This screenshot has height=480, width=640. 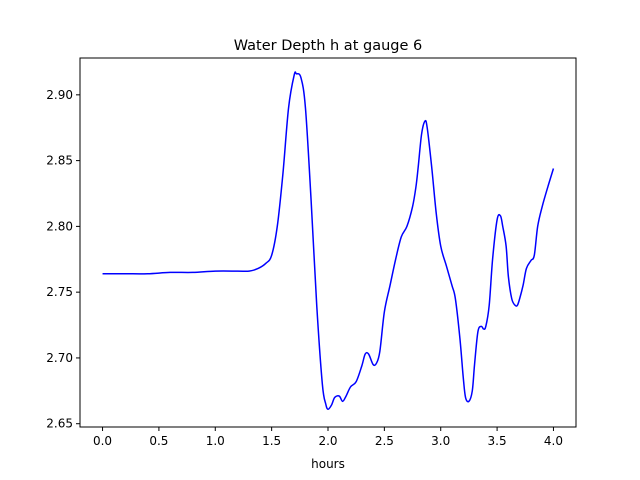 What do you see at coordinates (215, 441) in the screenshot?
I see `x-tick-label: 1.0` at bounding box center [215, 441].